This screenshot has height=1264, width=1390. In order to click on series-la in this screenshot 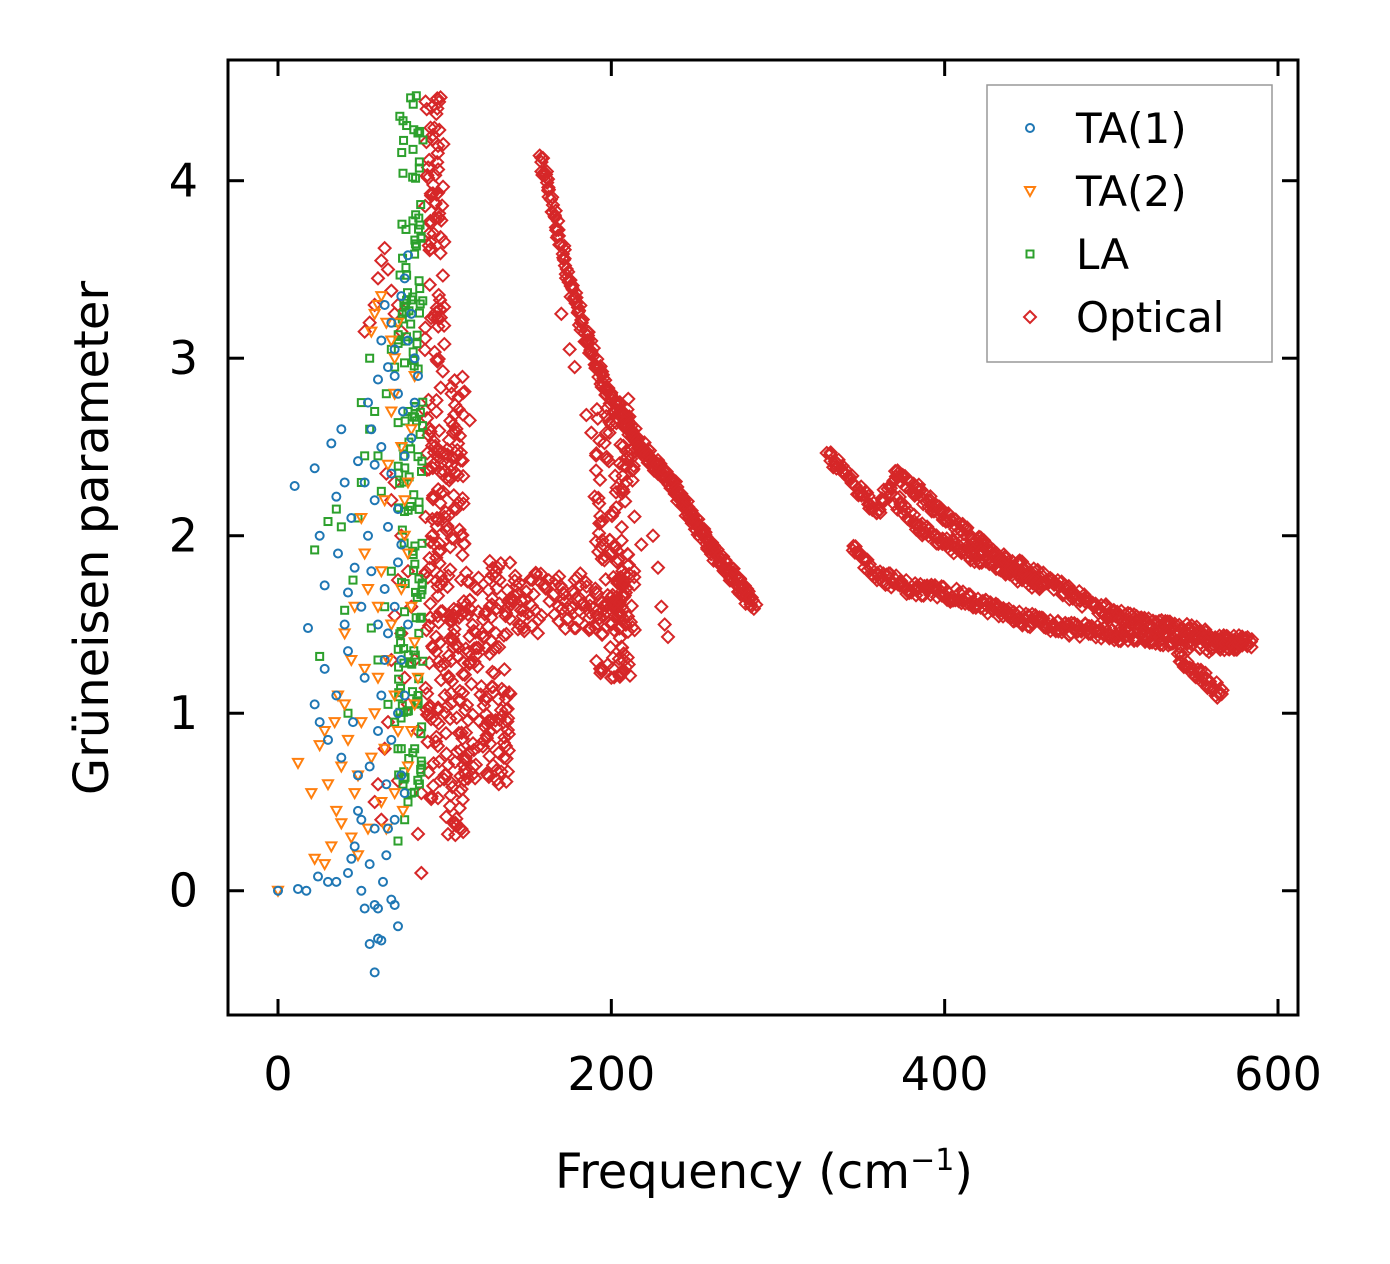, I will do `click(369, 468)`.